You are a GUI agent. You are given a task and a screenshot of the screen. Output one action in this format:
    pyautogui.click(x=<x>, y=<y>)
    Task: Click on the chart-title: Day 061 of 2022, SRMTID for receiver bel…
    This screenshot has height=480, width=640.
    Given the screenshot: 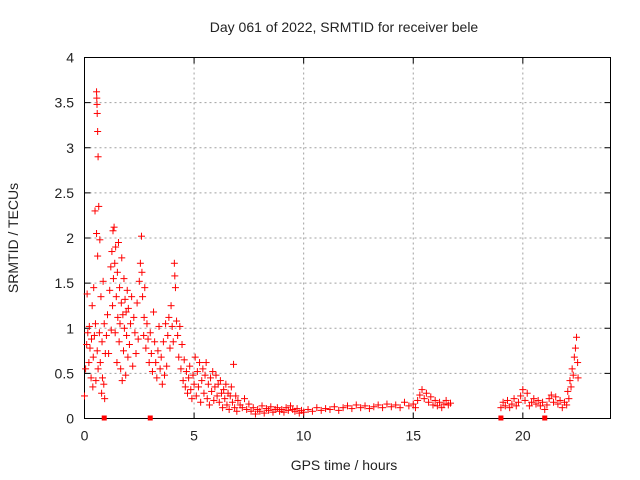 What is the action you would take?
    pyautogui.click(x=344, y=27)
    